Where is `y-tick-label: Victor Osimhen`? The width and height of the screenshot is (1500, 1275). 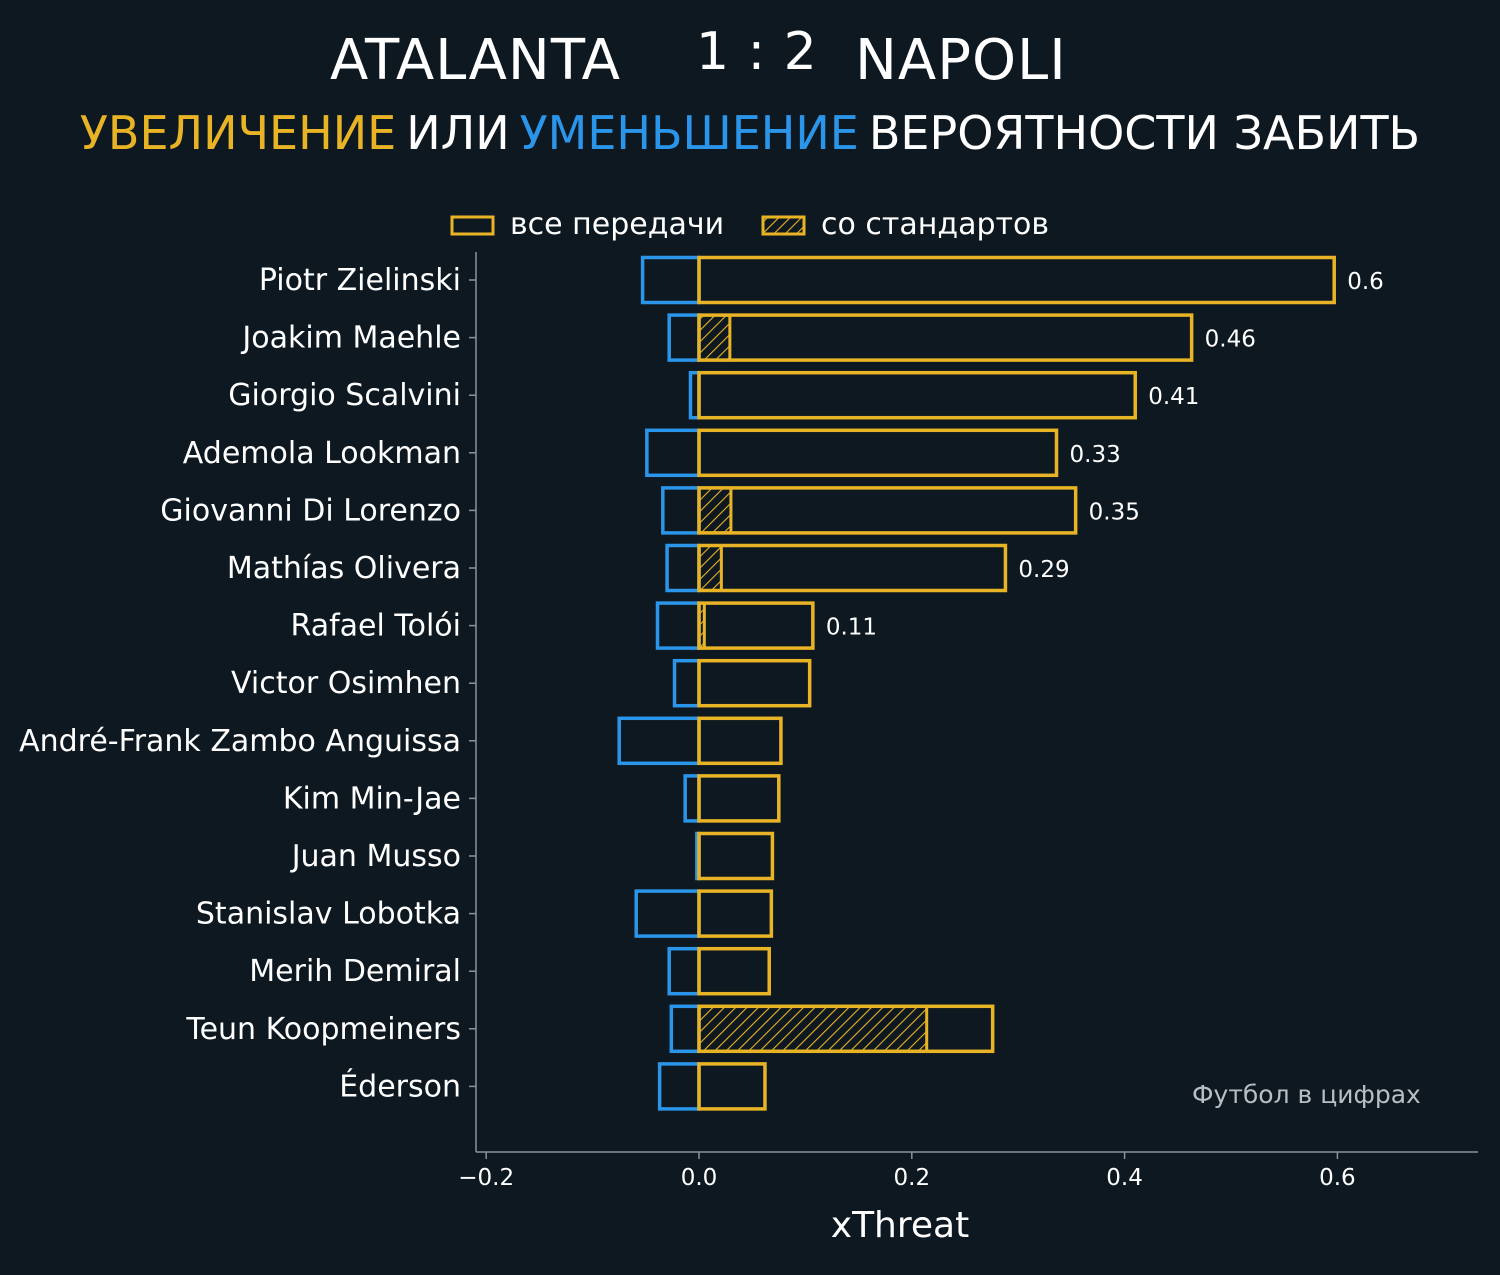 y-tick-label: Victor Osimhen is located at coordinates (346, 683).